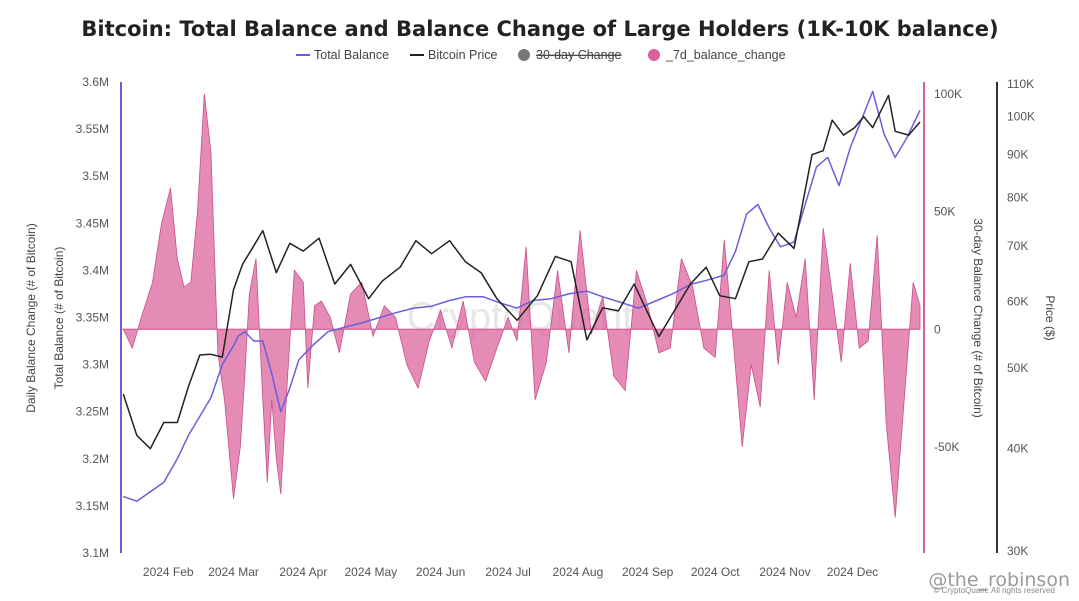 The height and width of the screenshot is (601, 1079). I want to click on left-tick-label: 3.45M, so click(92, 223).